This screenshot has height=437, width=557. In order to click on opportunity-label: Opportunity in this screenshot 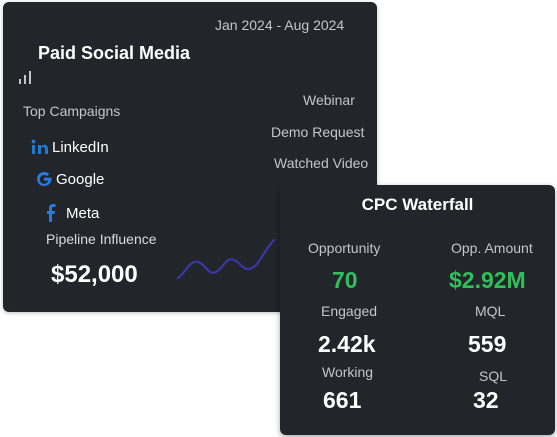, I will do `click(344, 248)`.